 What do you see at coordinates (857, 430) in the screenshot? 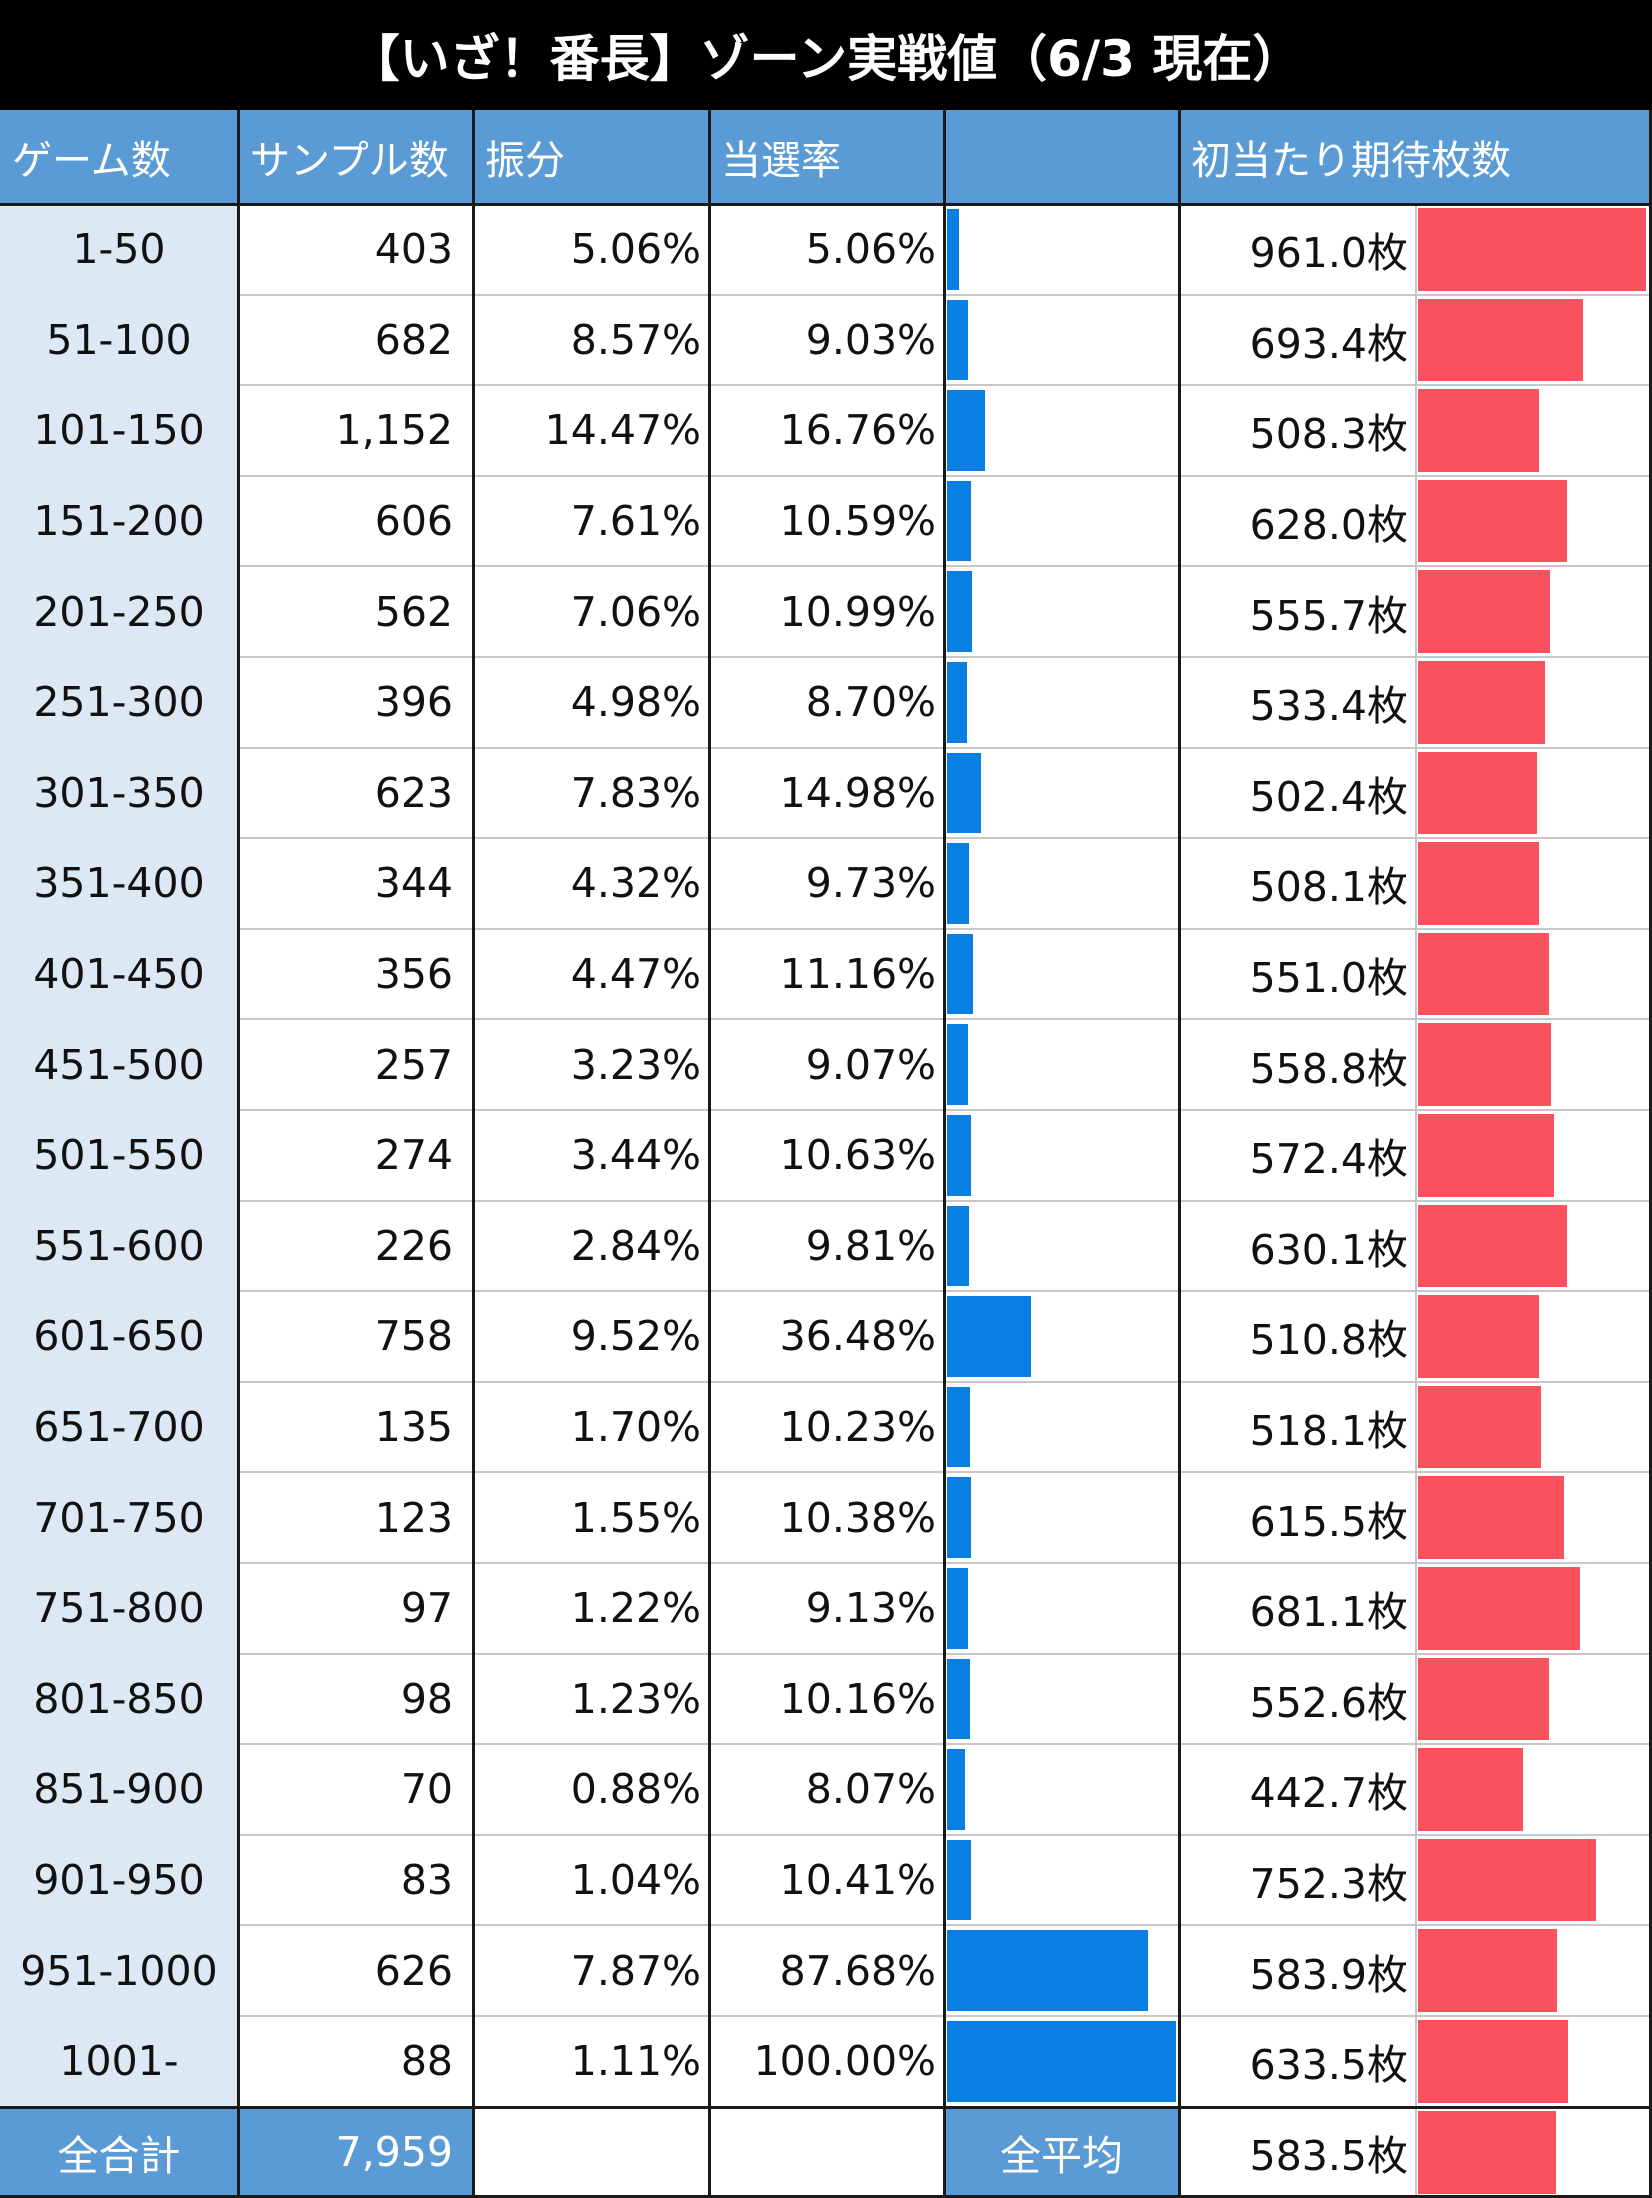
I see `hit-rate-value: 16.76%` at bounding box center [857, 430].